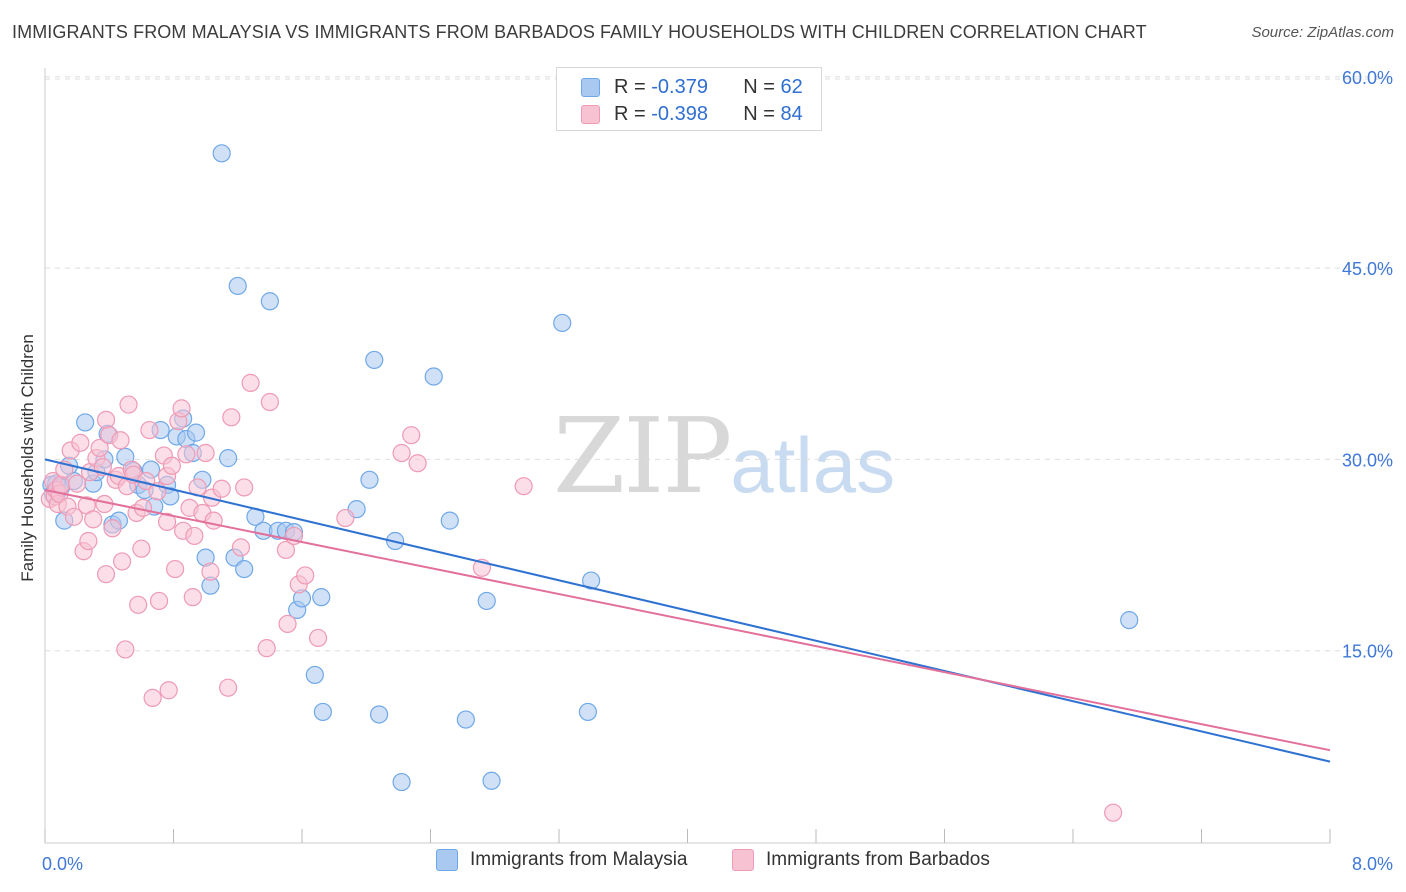 The image size is (1406, 892). Describe the element at coordinates (579, 859) in the screenshot. I see `legend-label-malaysia: Immigrants from Malaysia` at that location.